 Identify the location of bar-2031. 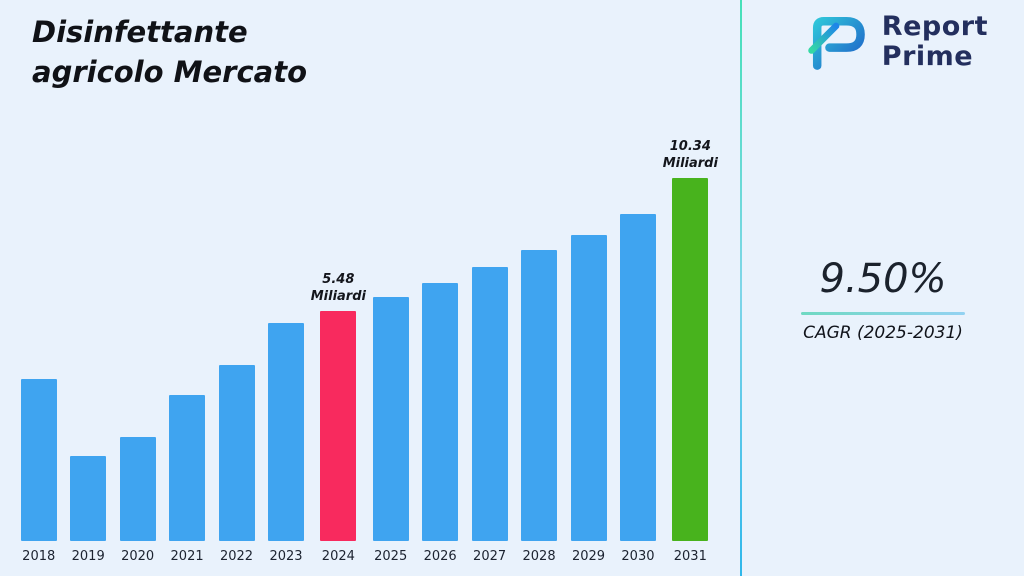
(690, 359).